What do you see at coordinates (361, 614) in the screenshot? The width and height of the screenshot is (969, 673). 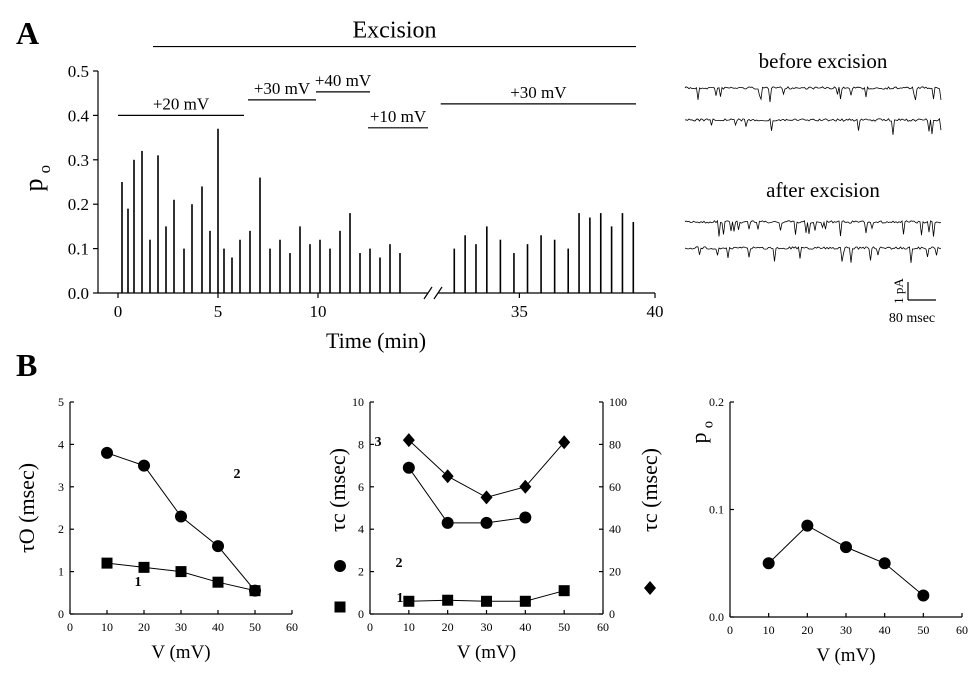 I see `y-tick-label: 0` at bounding box center [361, 614].